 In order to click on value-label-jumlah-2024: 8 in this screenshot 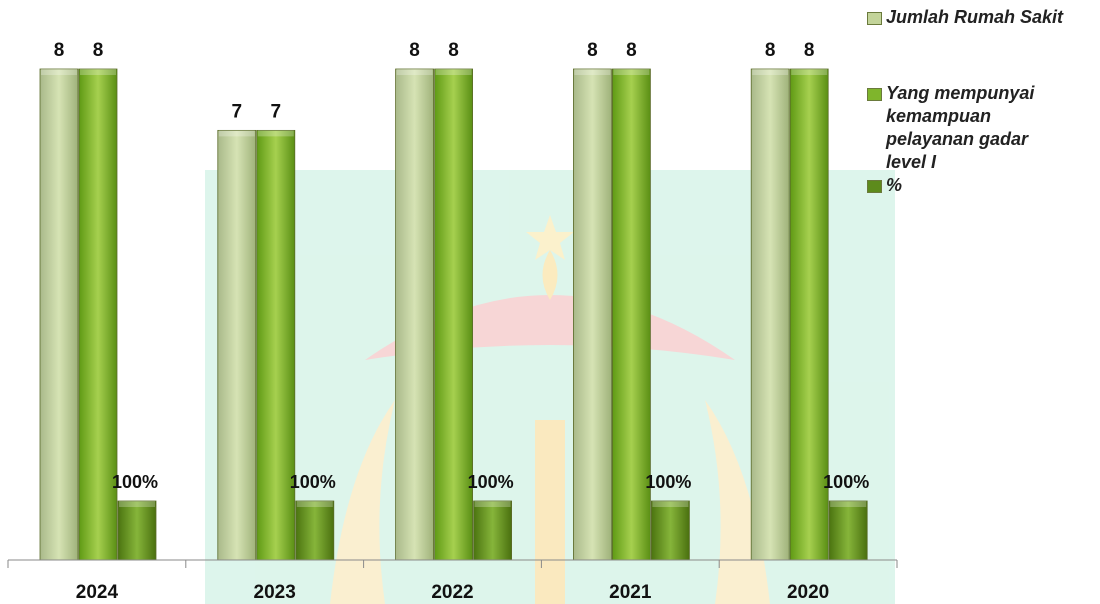, I will do `click(59, 50)`.